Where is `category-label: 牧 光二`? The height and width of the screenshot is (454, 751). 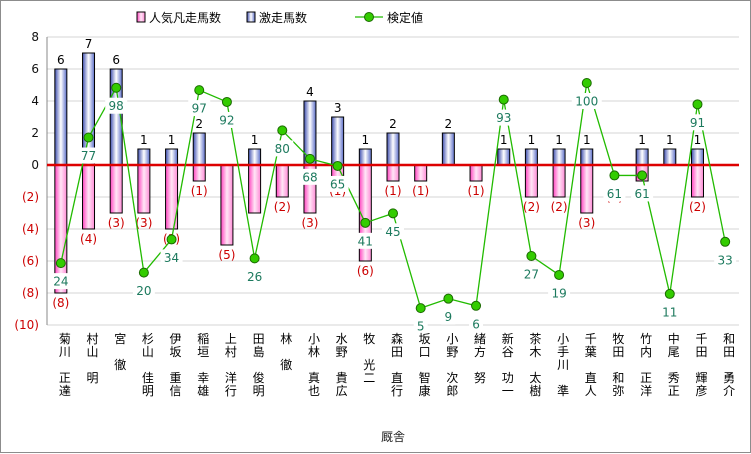 category-label: 牧 光二 is located at coordinates (369, 358).